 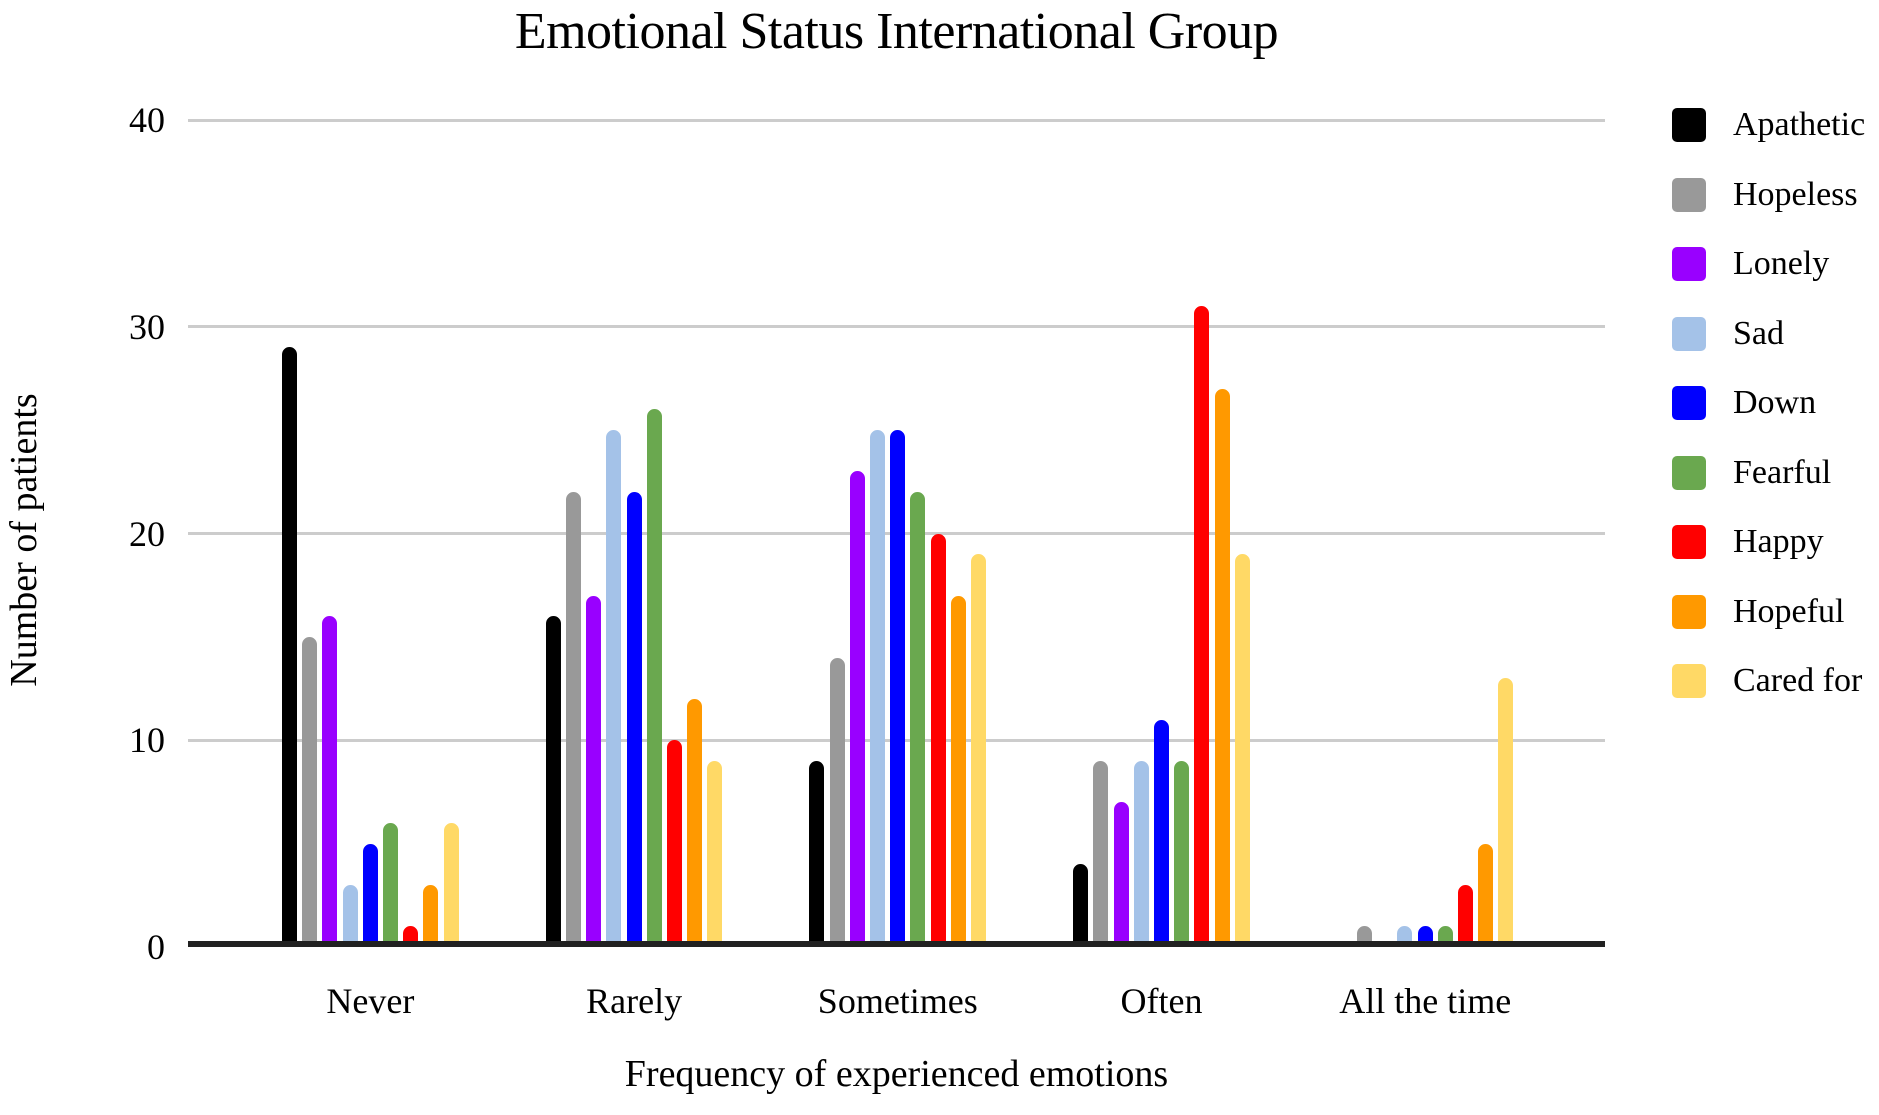 What do you see at coordinates (857, 709) in the screenshot?
I see `bar-lonely-sometimes` at bounding box center [857, 709].